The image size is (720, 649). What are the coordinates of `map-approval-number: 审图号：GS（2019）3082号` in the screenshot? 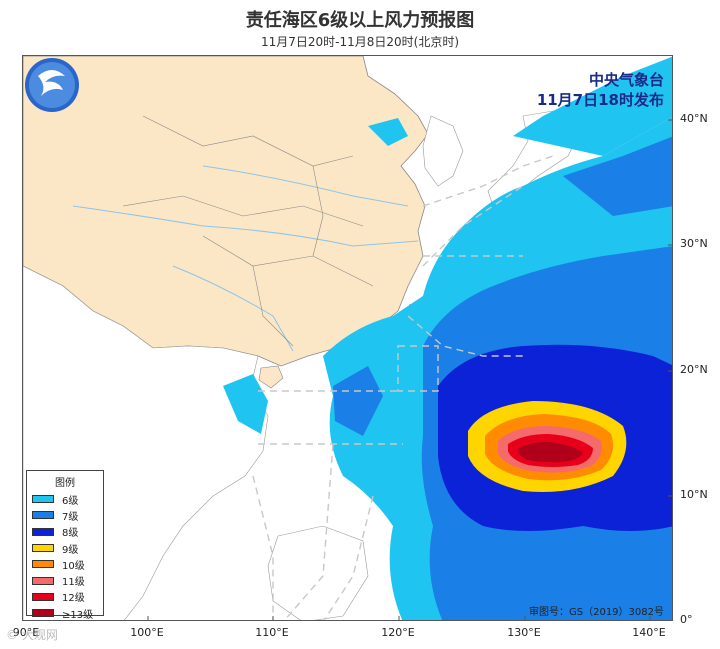 It's located at (596, 612).